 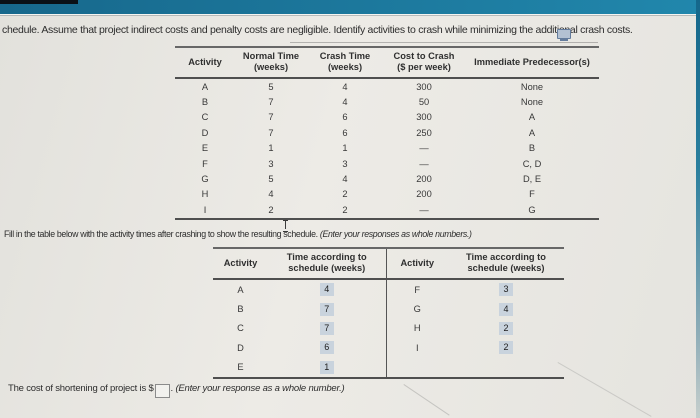 What do you see at coordinates (162, 391) in the screenshot?
I see `cost-input` at bounding box center [162, 391].